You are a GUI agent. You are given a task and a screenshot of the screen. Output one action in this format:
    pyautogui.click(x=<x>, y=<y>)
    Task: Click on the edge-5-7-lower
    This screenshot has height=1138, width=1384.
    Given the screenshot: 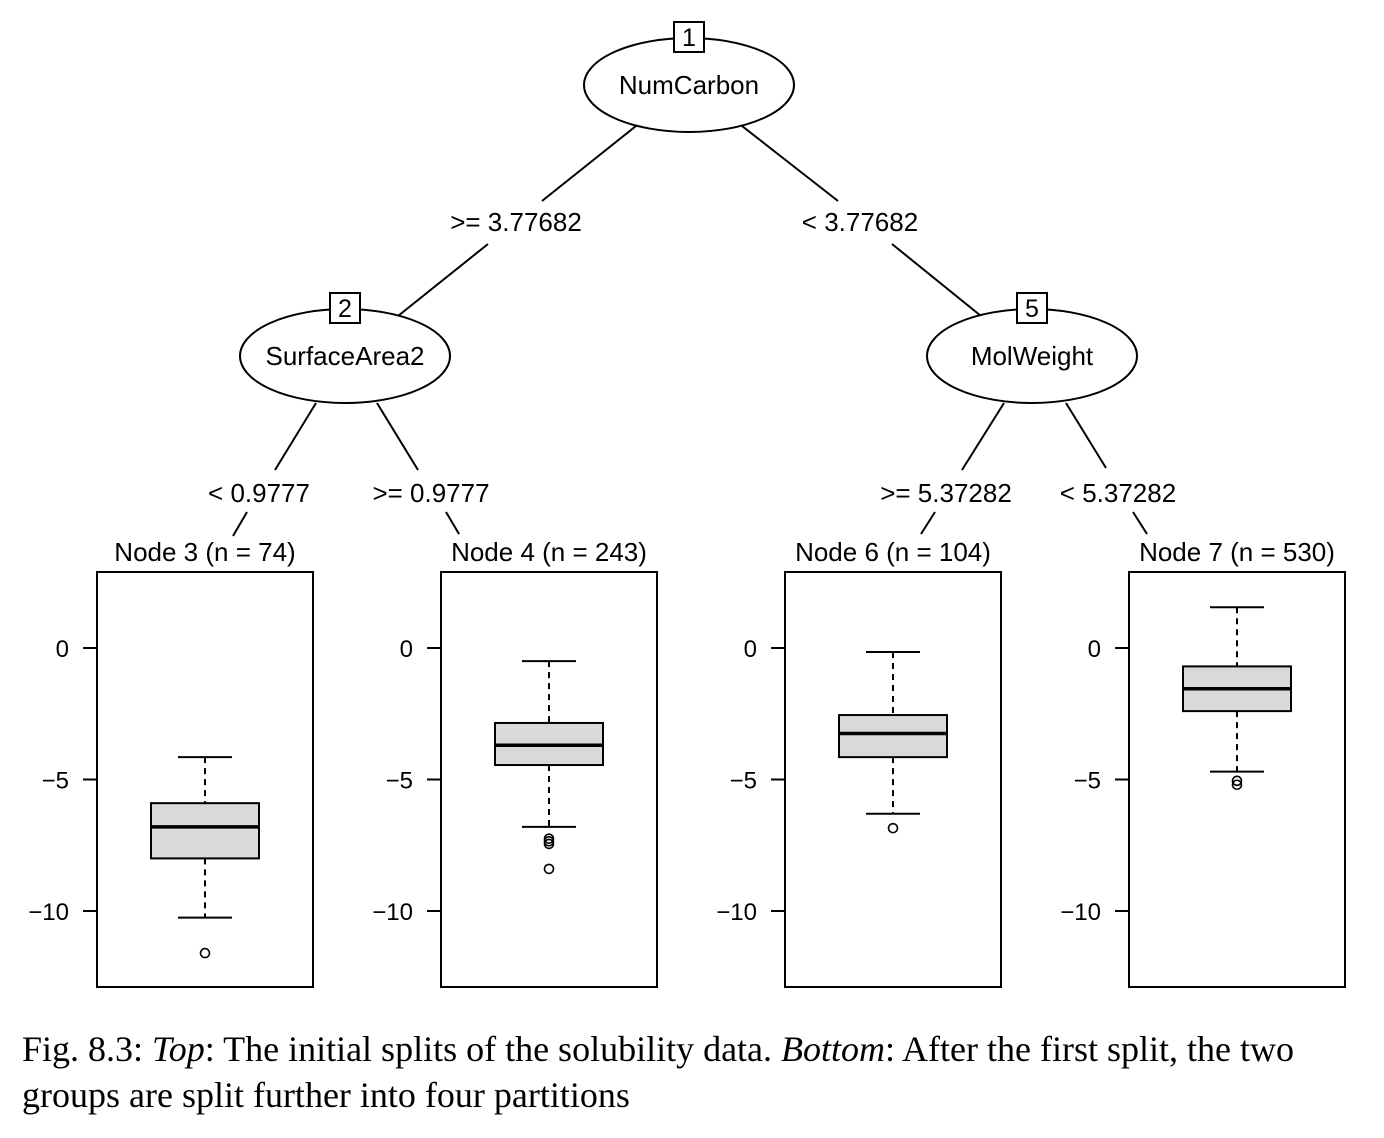 What is the action you would take?
    pyautogui.click(x=1140, y=523)
    